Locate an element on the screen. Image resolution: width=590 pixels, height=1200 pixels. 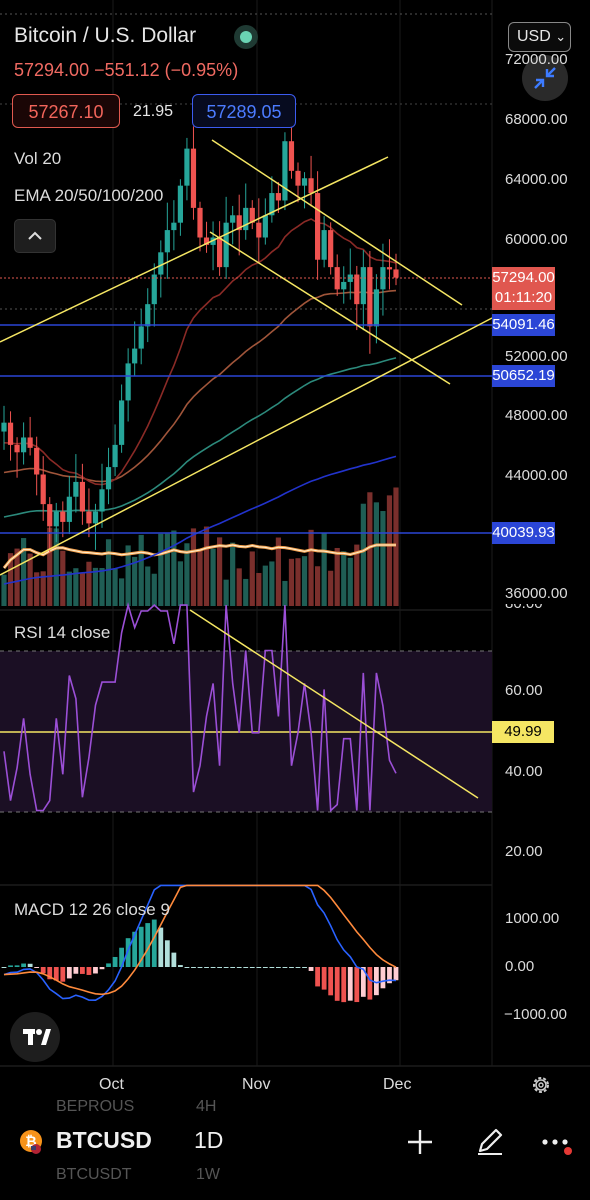
rsi-axis-label: 40.00 is located at coordinates (524, 771).